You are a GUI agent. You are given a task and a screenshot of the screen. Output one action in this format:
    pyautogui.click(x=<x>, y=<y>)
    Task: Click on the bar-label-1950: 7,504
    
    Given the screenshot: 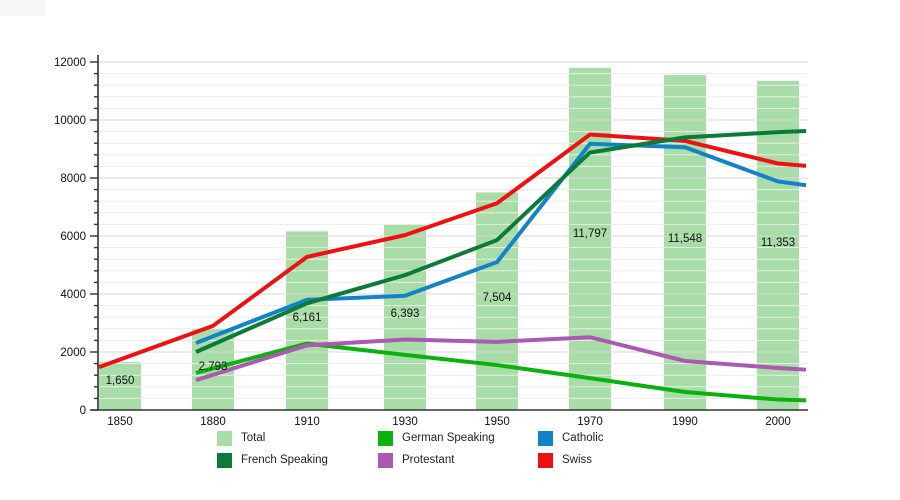 What is the action you would take?
    pyautogui.click(x=497, y=298)
    